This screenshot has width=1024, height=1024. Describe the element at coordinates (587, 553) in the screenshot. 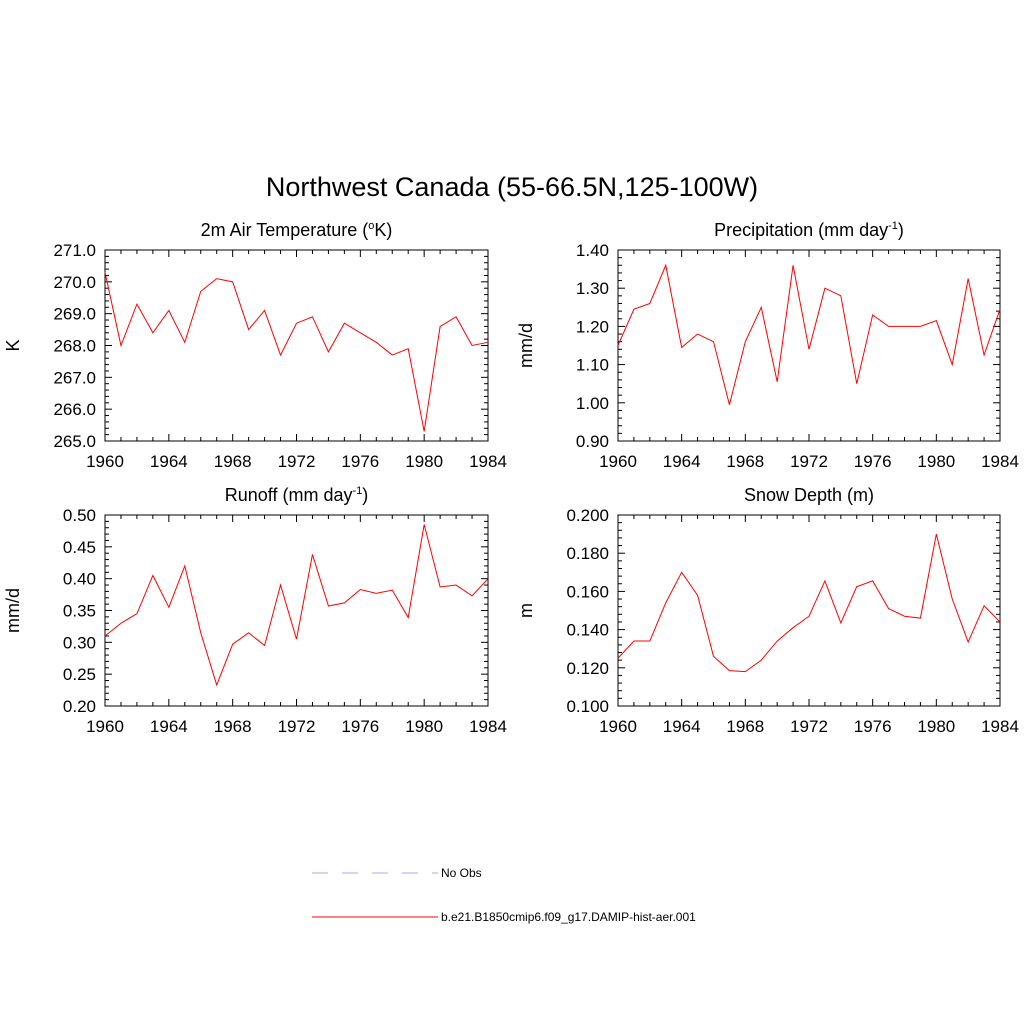

I see `snow-depth-y-tick-label: 0.180` at that location.